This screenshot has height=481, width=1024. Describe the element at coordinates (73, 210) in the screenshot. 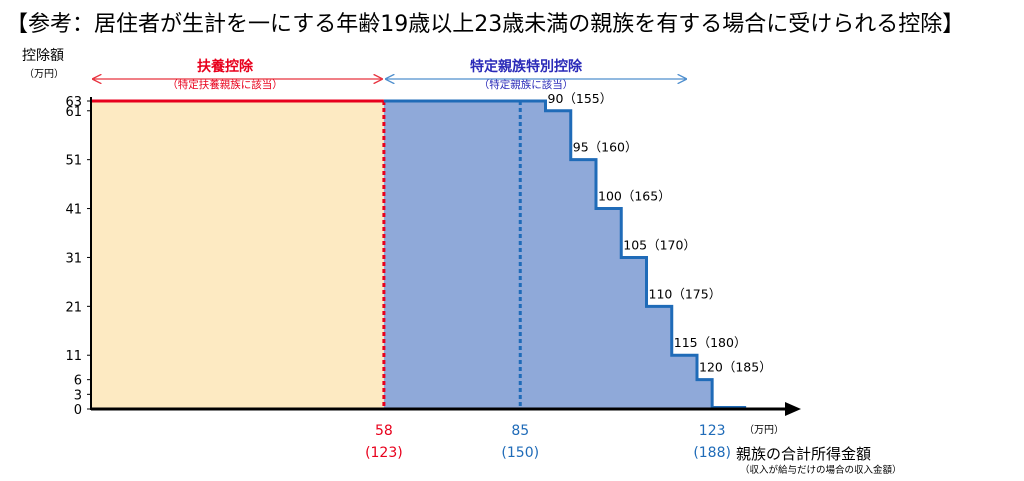

I see `y-tick-label: 41` at that location.